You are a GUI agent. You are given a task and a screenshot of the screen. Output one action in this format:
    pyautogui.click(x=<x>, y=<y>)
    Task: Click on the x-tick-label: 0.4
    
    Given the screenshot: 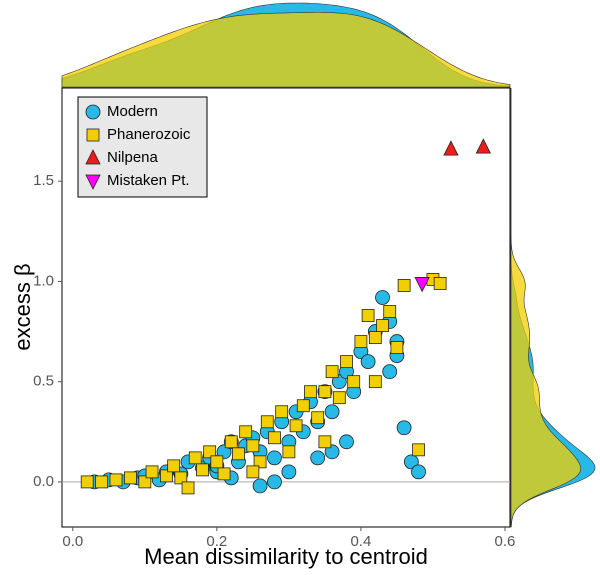 What is the action you would take?
    pyautogui.click(x=360, y=541)
    